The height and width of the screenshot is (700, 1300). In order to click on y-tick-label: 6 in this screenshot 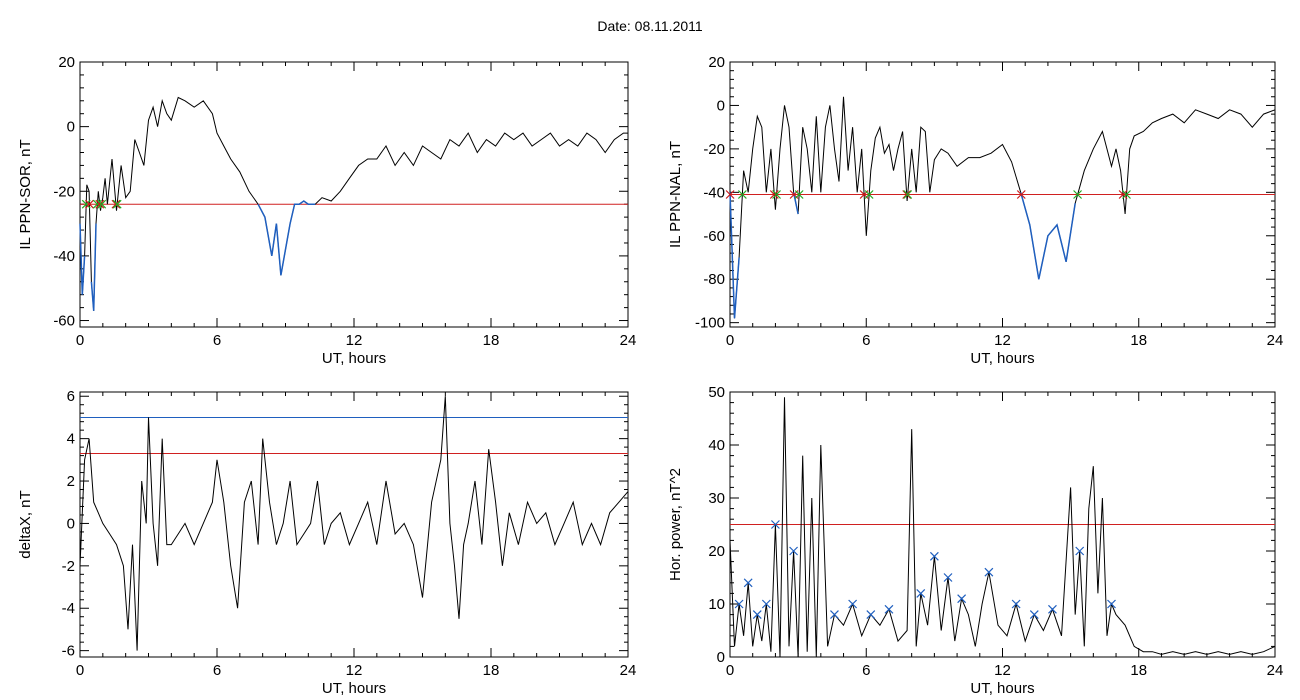, I will do `click(71, 396)`.